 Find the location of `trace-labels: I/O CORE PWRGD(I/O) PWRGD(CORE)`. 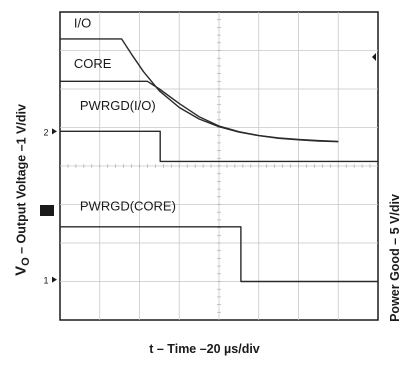

trace-labels: I/O CORE PWRGD(I/O) PWRGD(CORE) is located at coordinates (125, 114).